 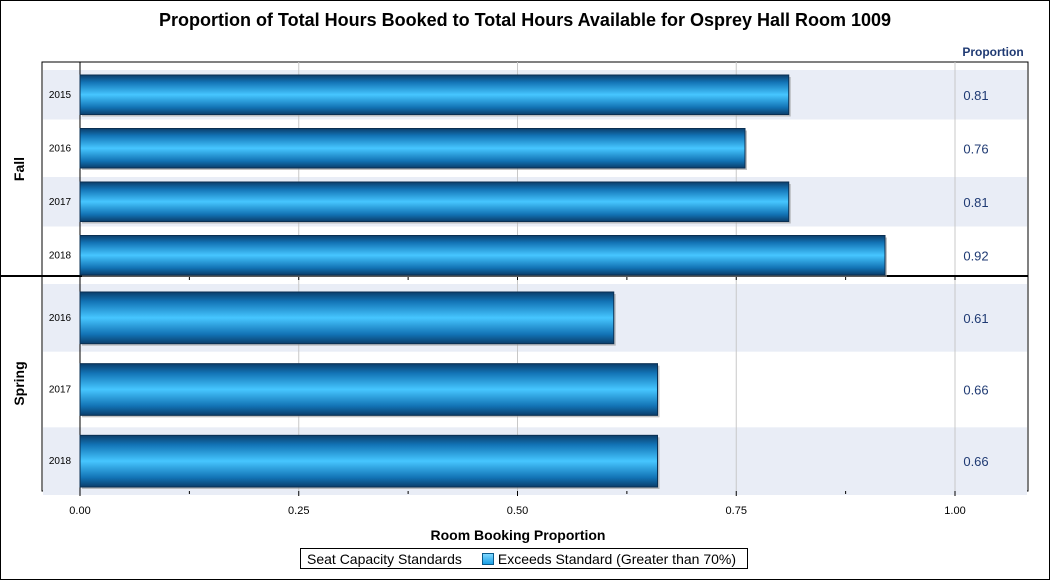 What do you see at coordinates (298, 511) in the screenshot?
I see `x-tick-label: 0.25` at bounding box center [298, 511].